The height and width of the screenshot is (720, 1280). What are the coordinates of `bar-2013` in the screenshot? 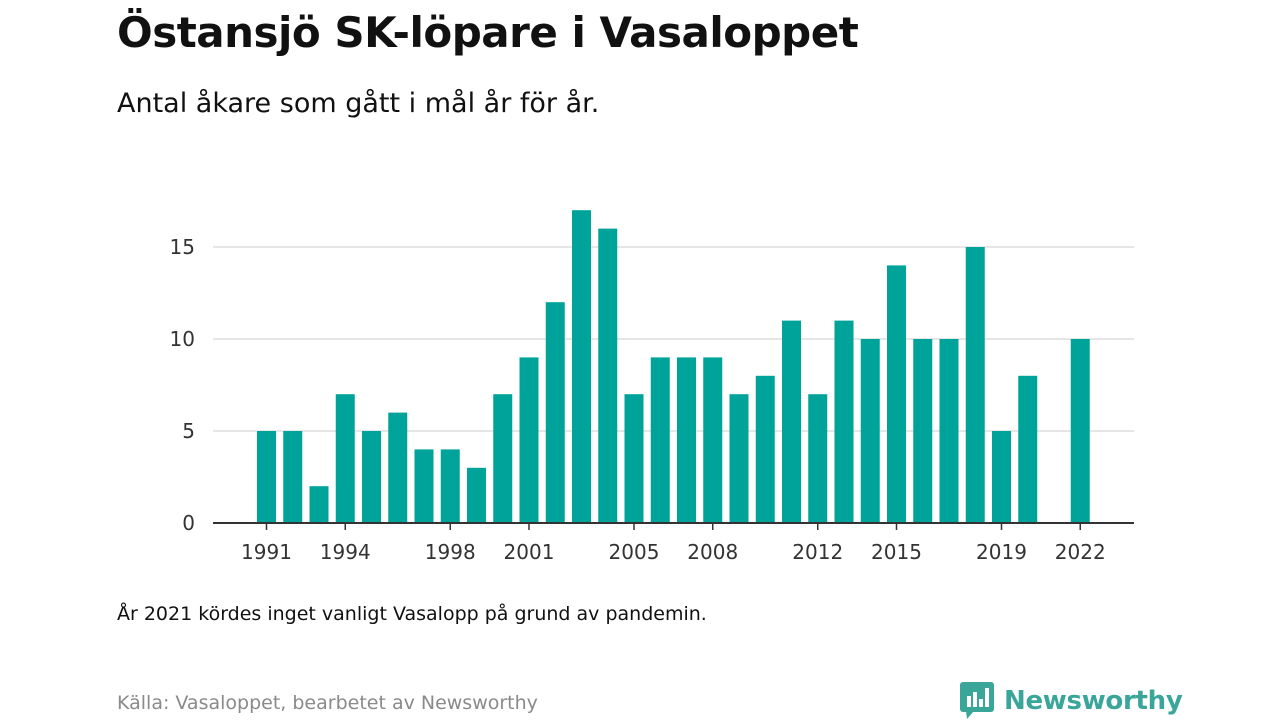 It's located at (844, 421).